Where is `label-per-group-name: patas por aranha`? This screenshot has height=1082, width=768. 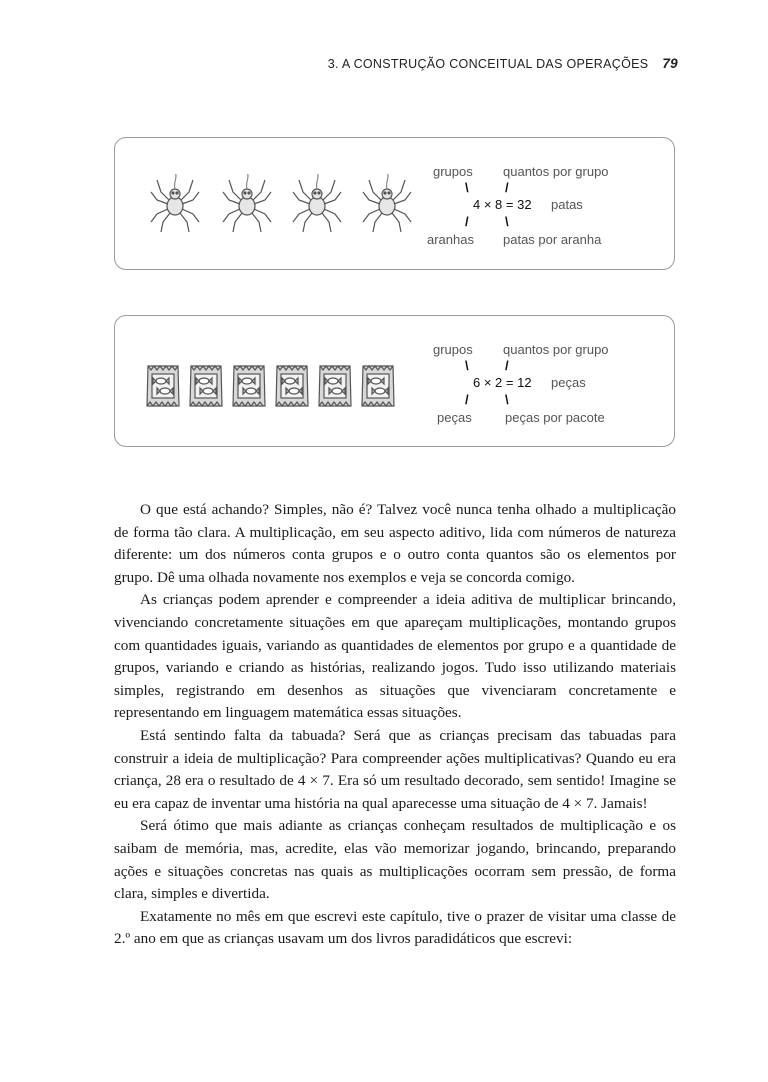 label-per-group-name: patas por aranha is located at coordinates (552, 239).